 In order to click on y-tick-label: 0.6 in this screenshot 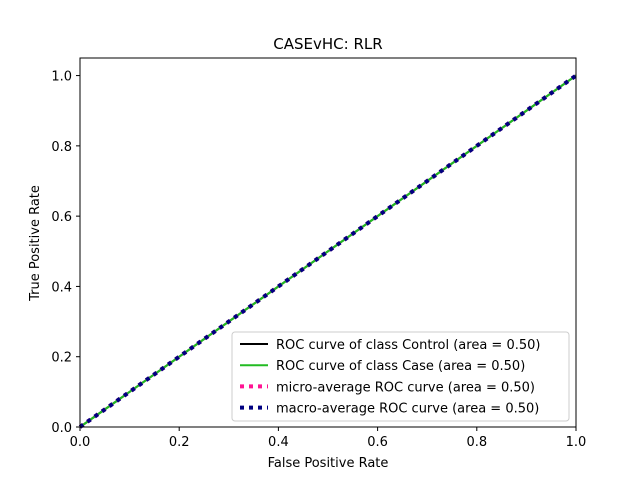, I will do `click(61, 217)`.